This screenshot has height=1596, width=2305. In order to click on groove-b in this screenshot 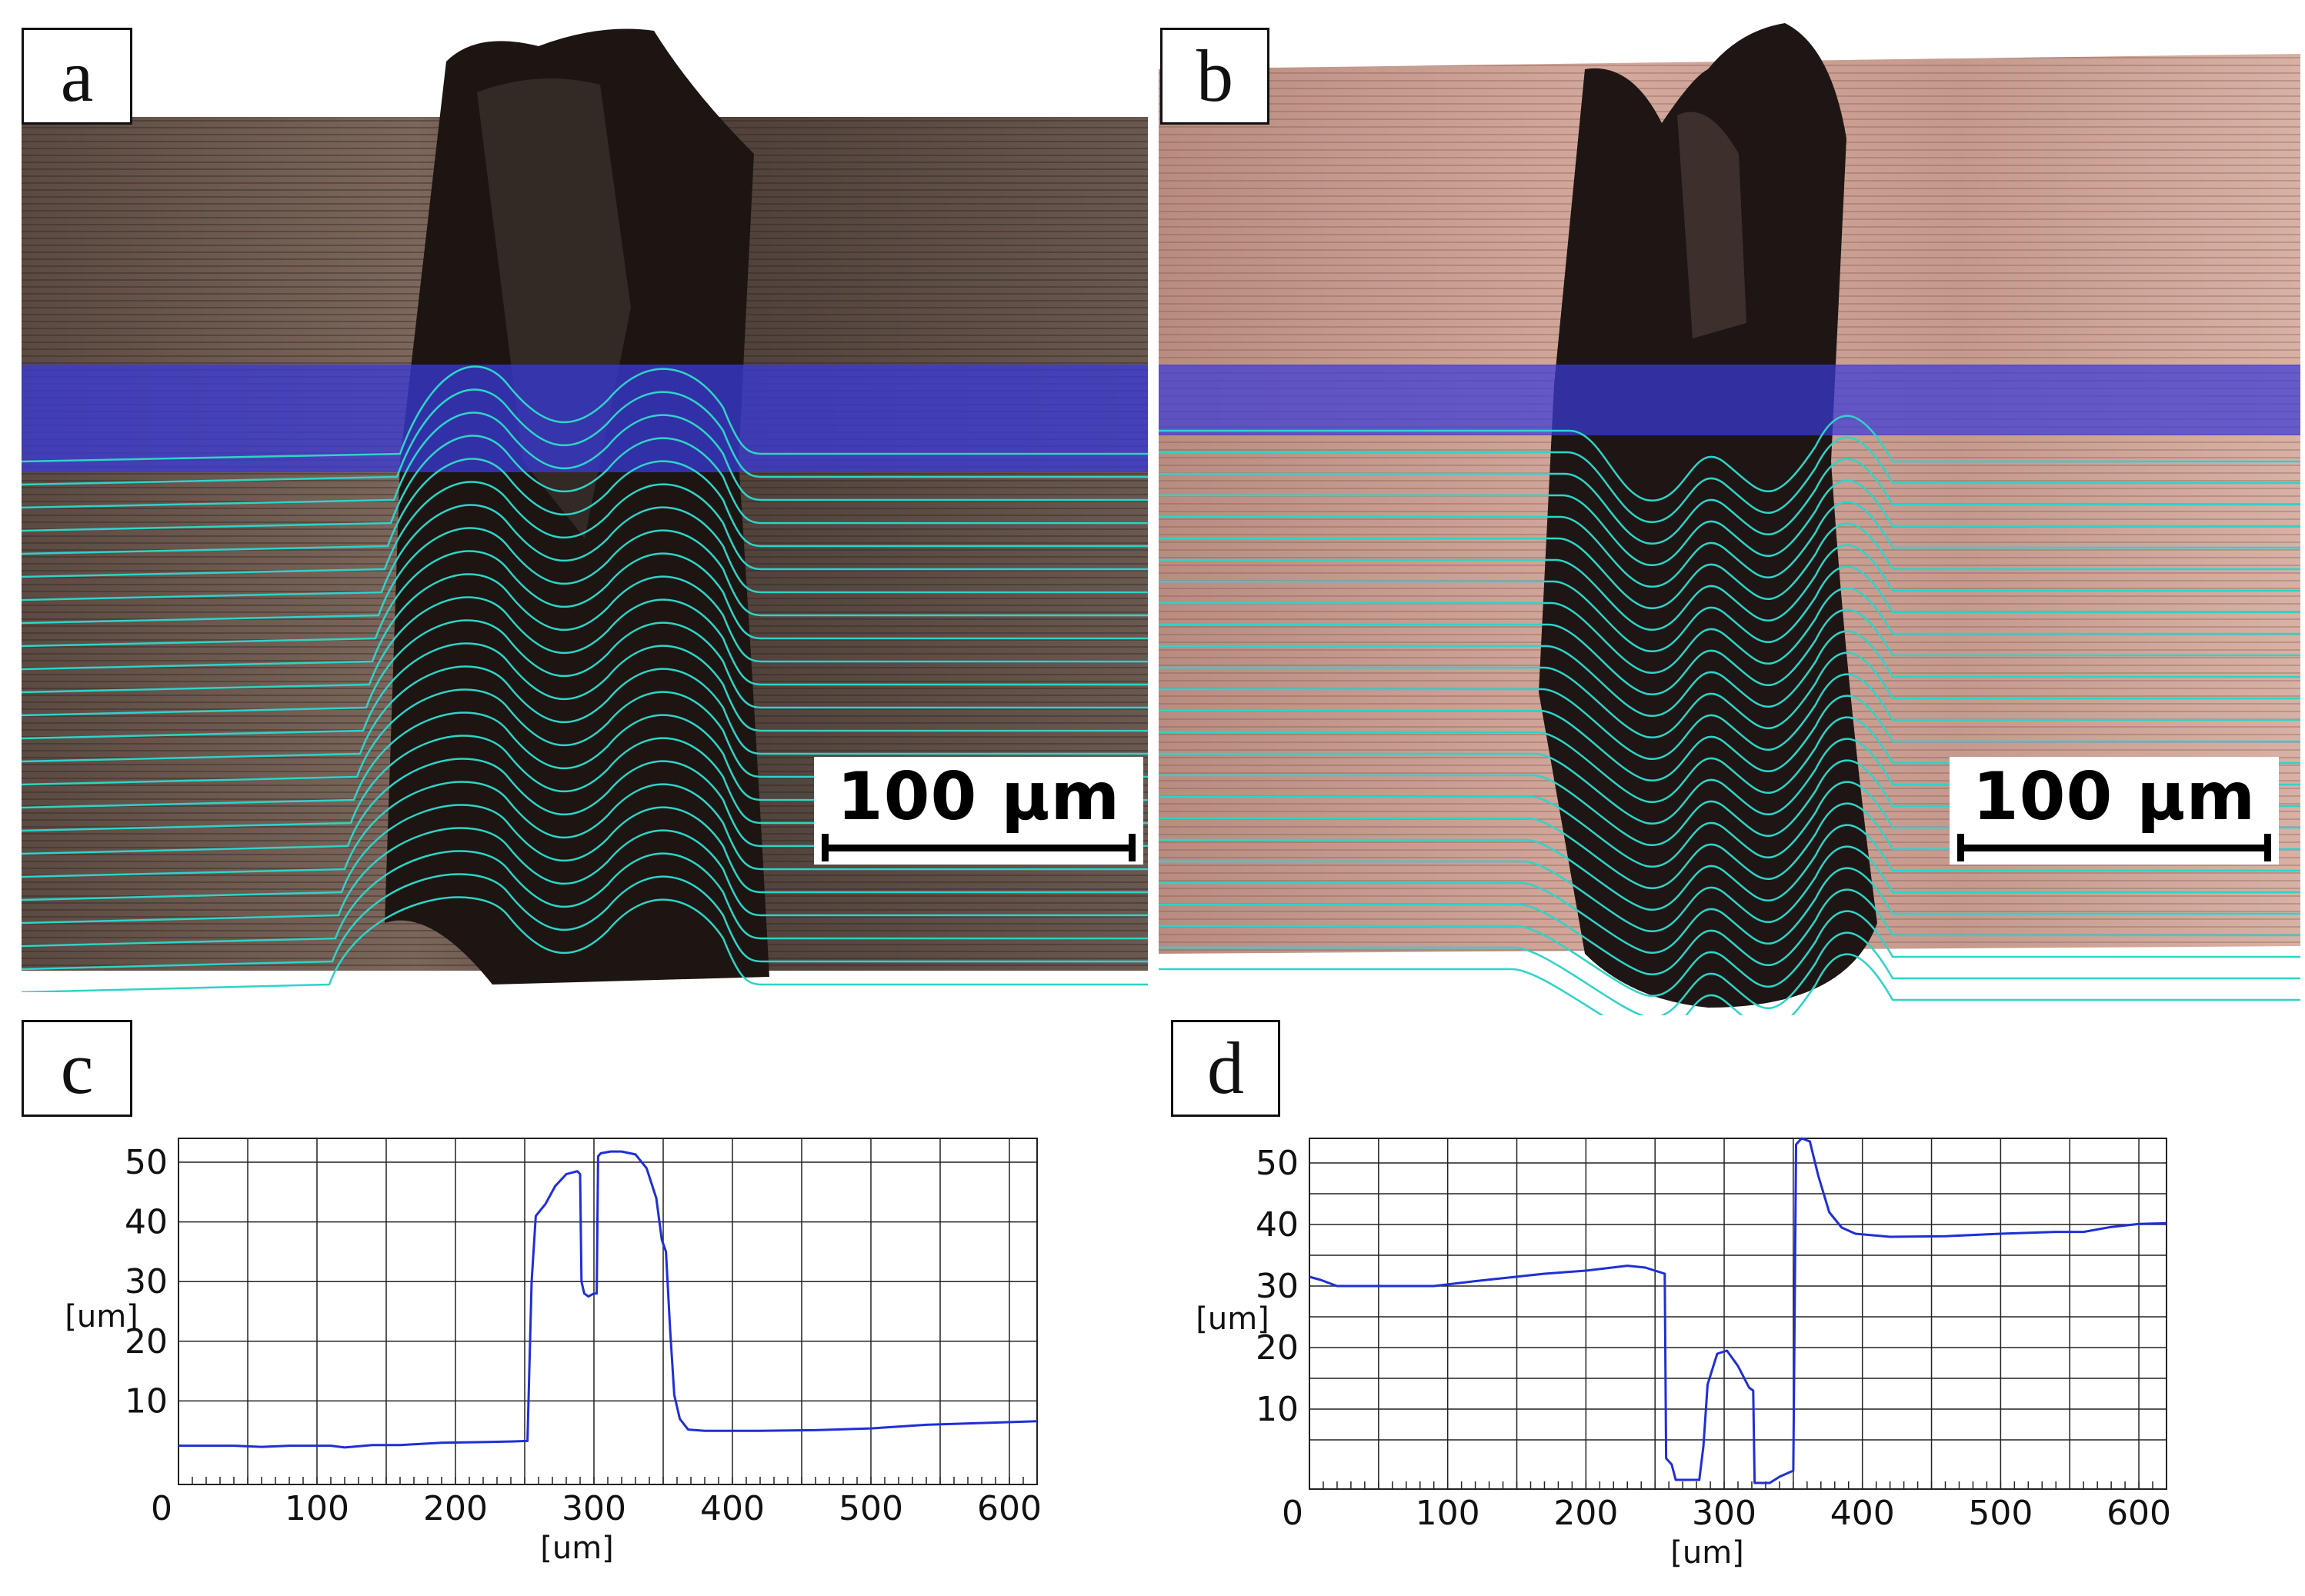, I will do `click(1708, 515)`.